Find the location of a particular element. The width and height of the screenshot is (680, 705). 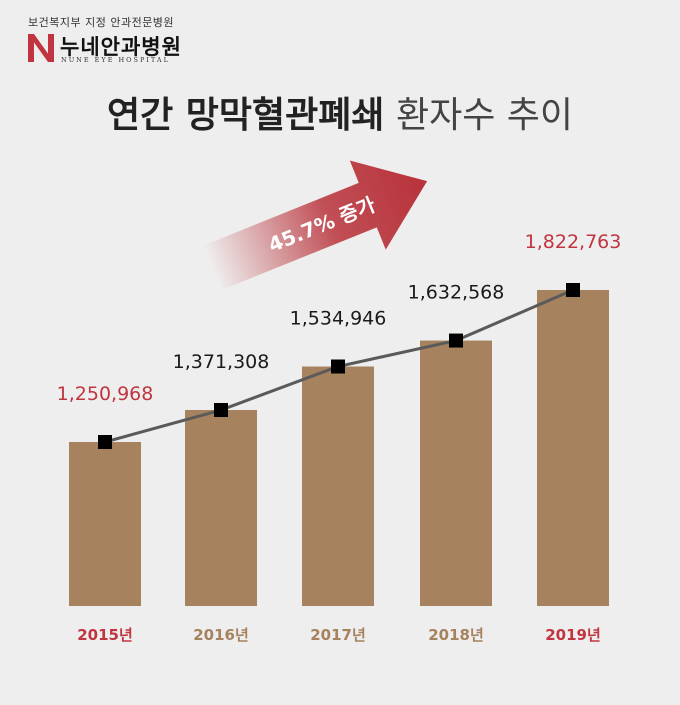

category-label: 2018년 is located at coordinates (456, 635).